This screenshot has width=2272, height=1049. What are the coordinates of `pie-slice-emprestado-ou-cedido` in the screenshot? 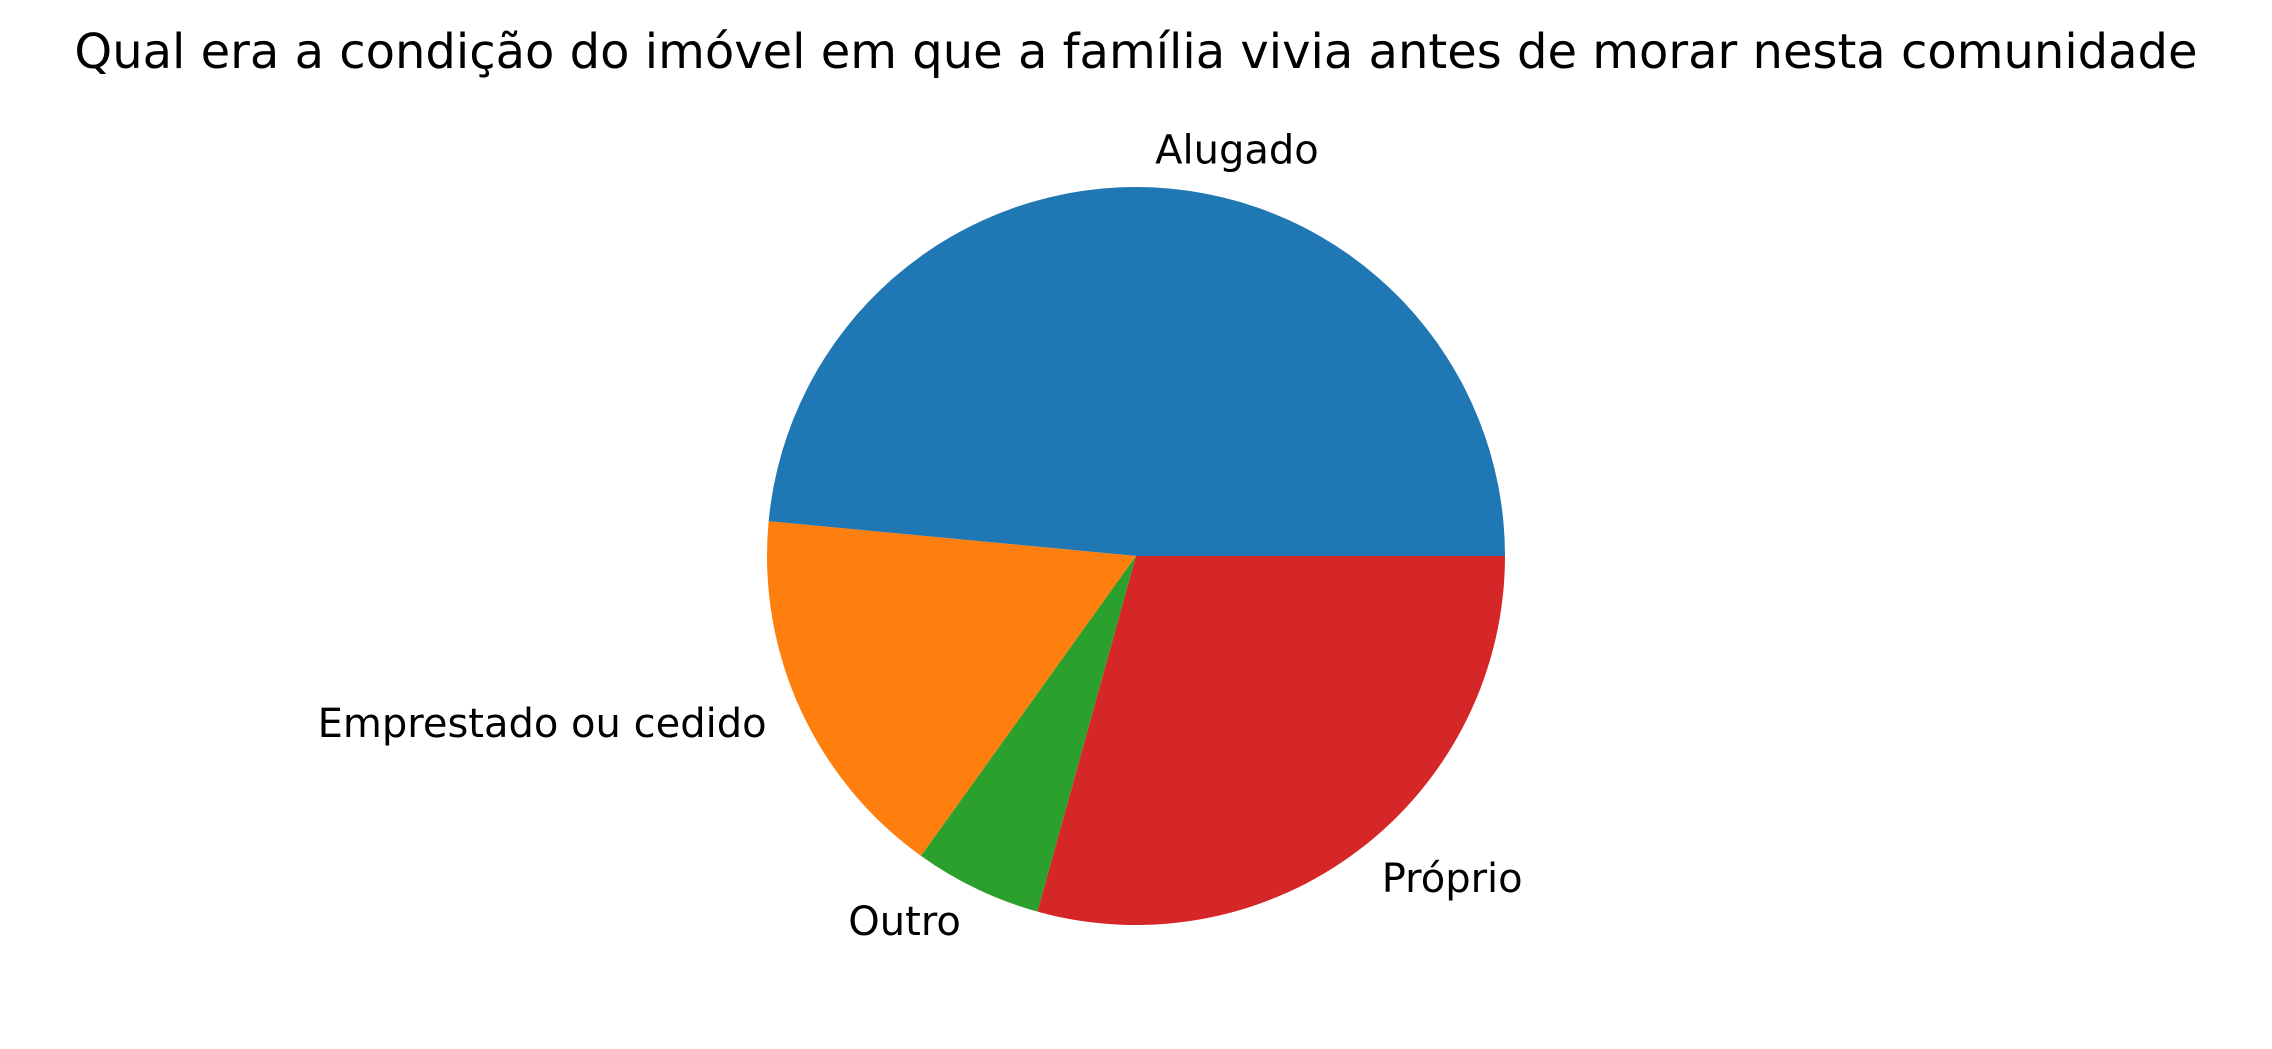 It's located at (951, 688).